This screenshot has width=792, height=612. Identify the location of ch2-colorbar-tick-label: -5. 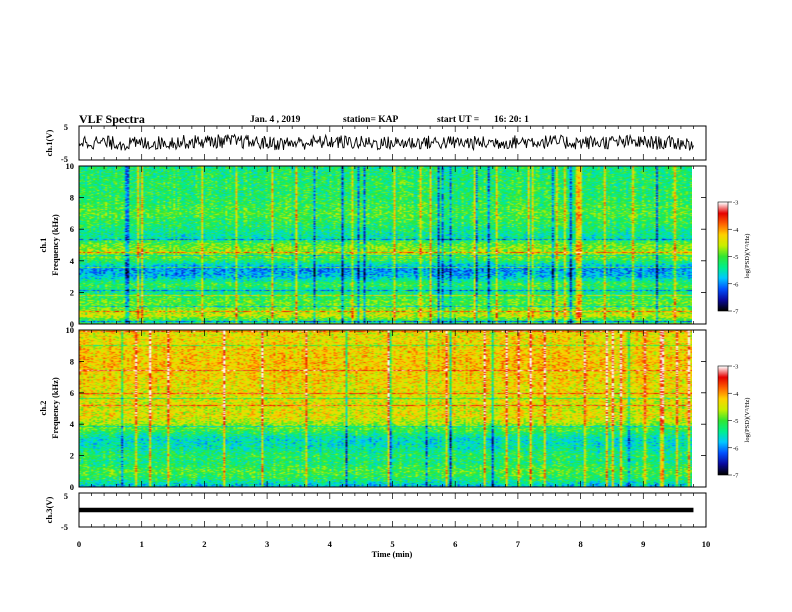
(735, 421).